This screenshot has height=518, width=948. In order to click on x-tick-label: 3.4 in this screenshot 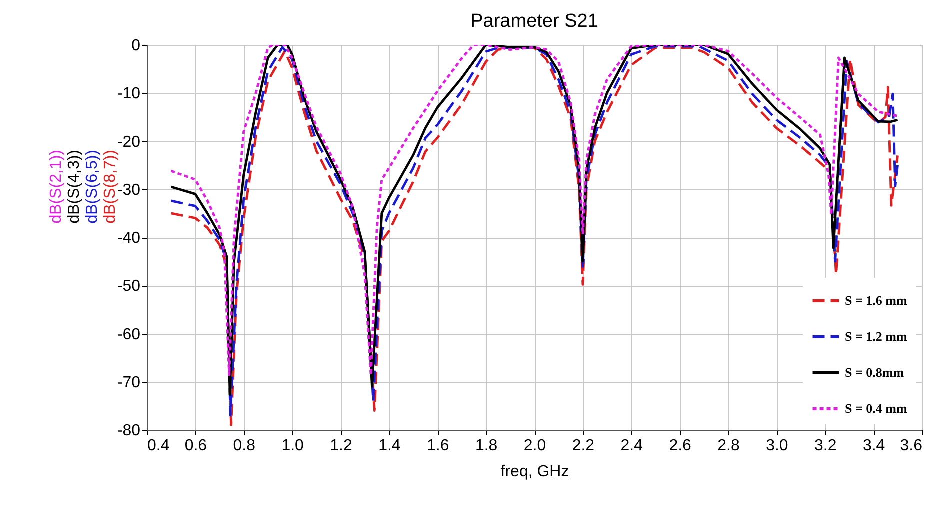, I will do `click(874, 446)`.